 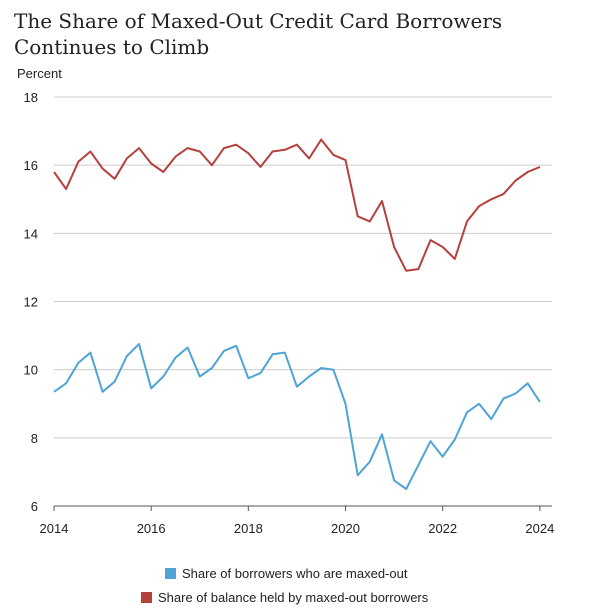 I want to click on legend-swatch-red, so click(x=146, y=597).